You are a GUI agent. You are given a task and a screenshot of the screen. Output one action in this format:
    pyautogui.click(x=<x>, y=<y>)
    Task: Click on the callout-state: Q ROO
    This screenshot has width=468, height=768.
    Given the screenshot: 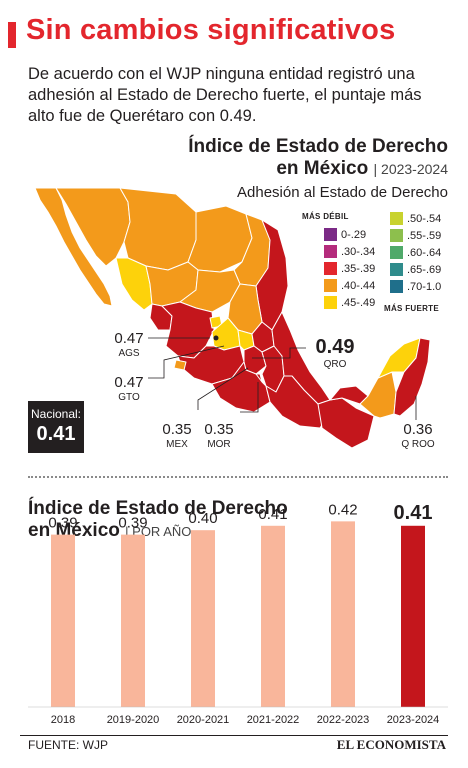 What is the action you would take?
    pyautogui.click(x=418, y=444)
    